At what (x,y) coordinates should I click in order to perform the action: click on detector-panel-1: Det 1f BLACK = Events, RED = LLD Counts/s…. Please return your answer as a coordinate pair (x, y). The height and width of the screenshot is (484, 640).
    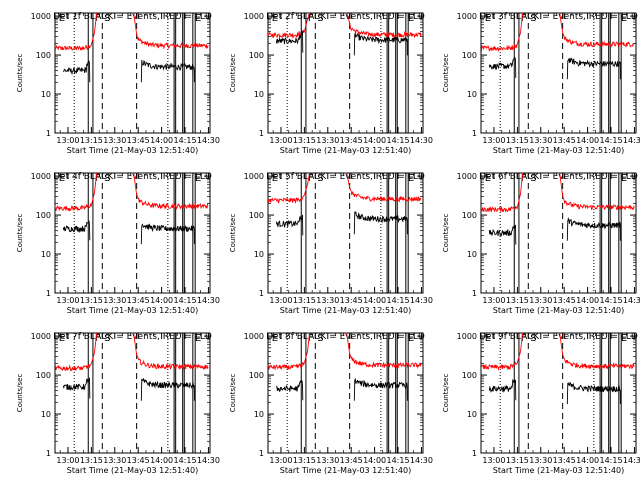
    Looking at the image, I should click on (118, 83).